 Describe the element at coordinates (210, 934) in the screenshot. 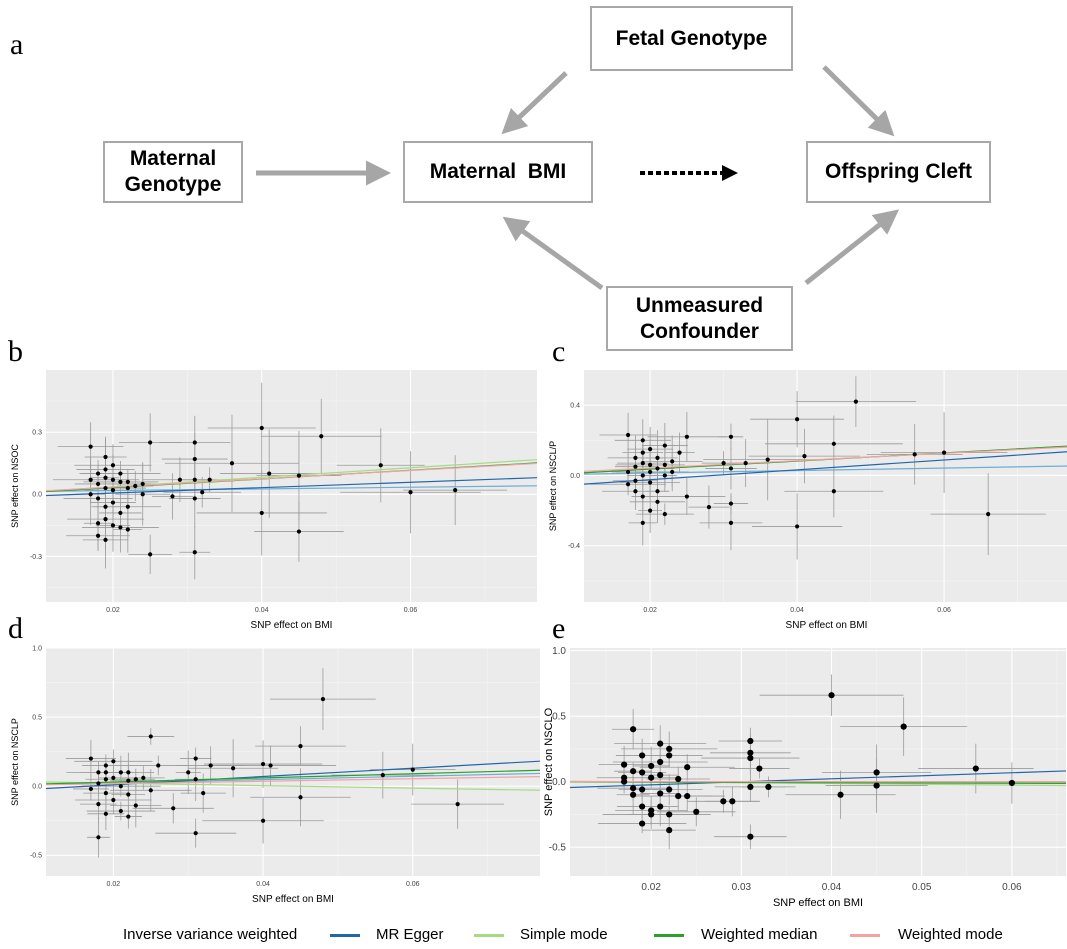

I see `legend-label-ivw: Inverse variance weighted` at that location.